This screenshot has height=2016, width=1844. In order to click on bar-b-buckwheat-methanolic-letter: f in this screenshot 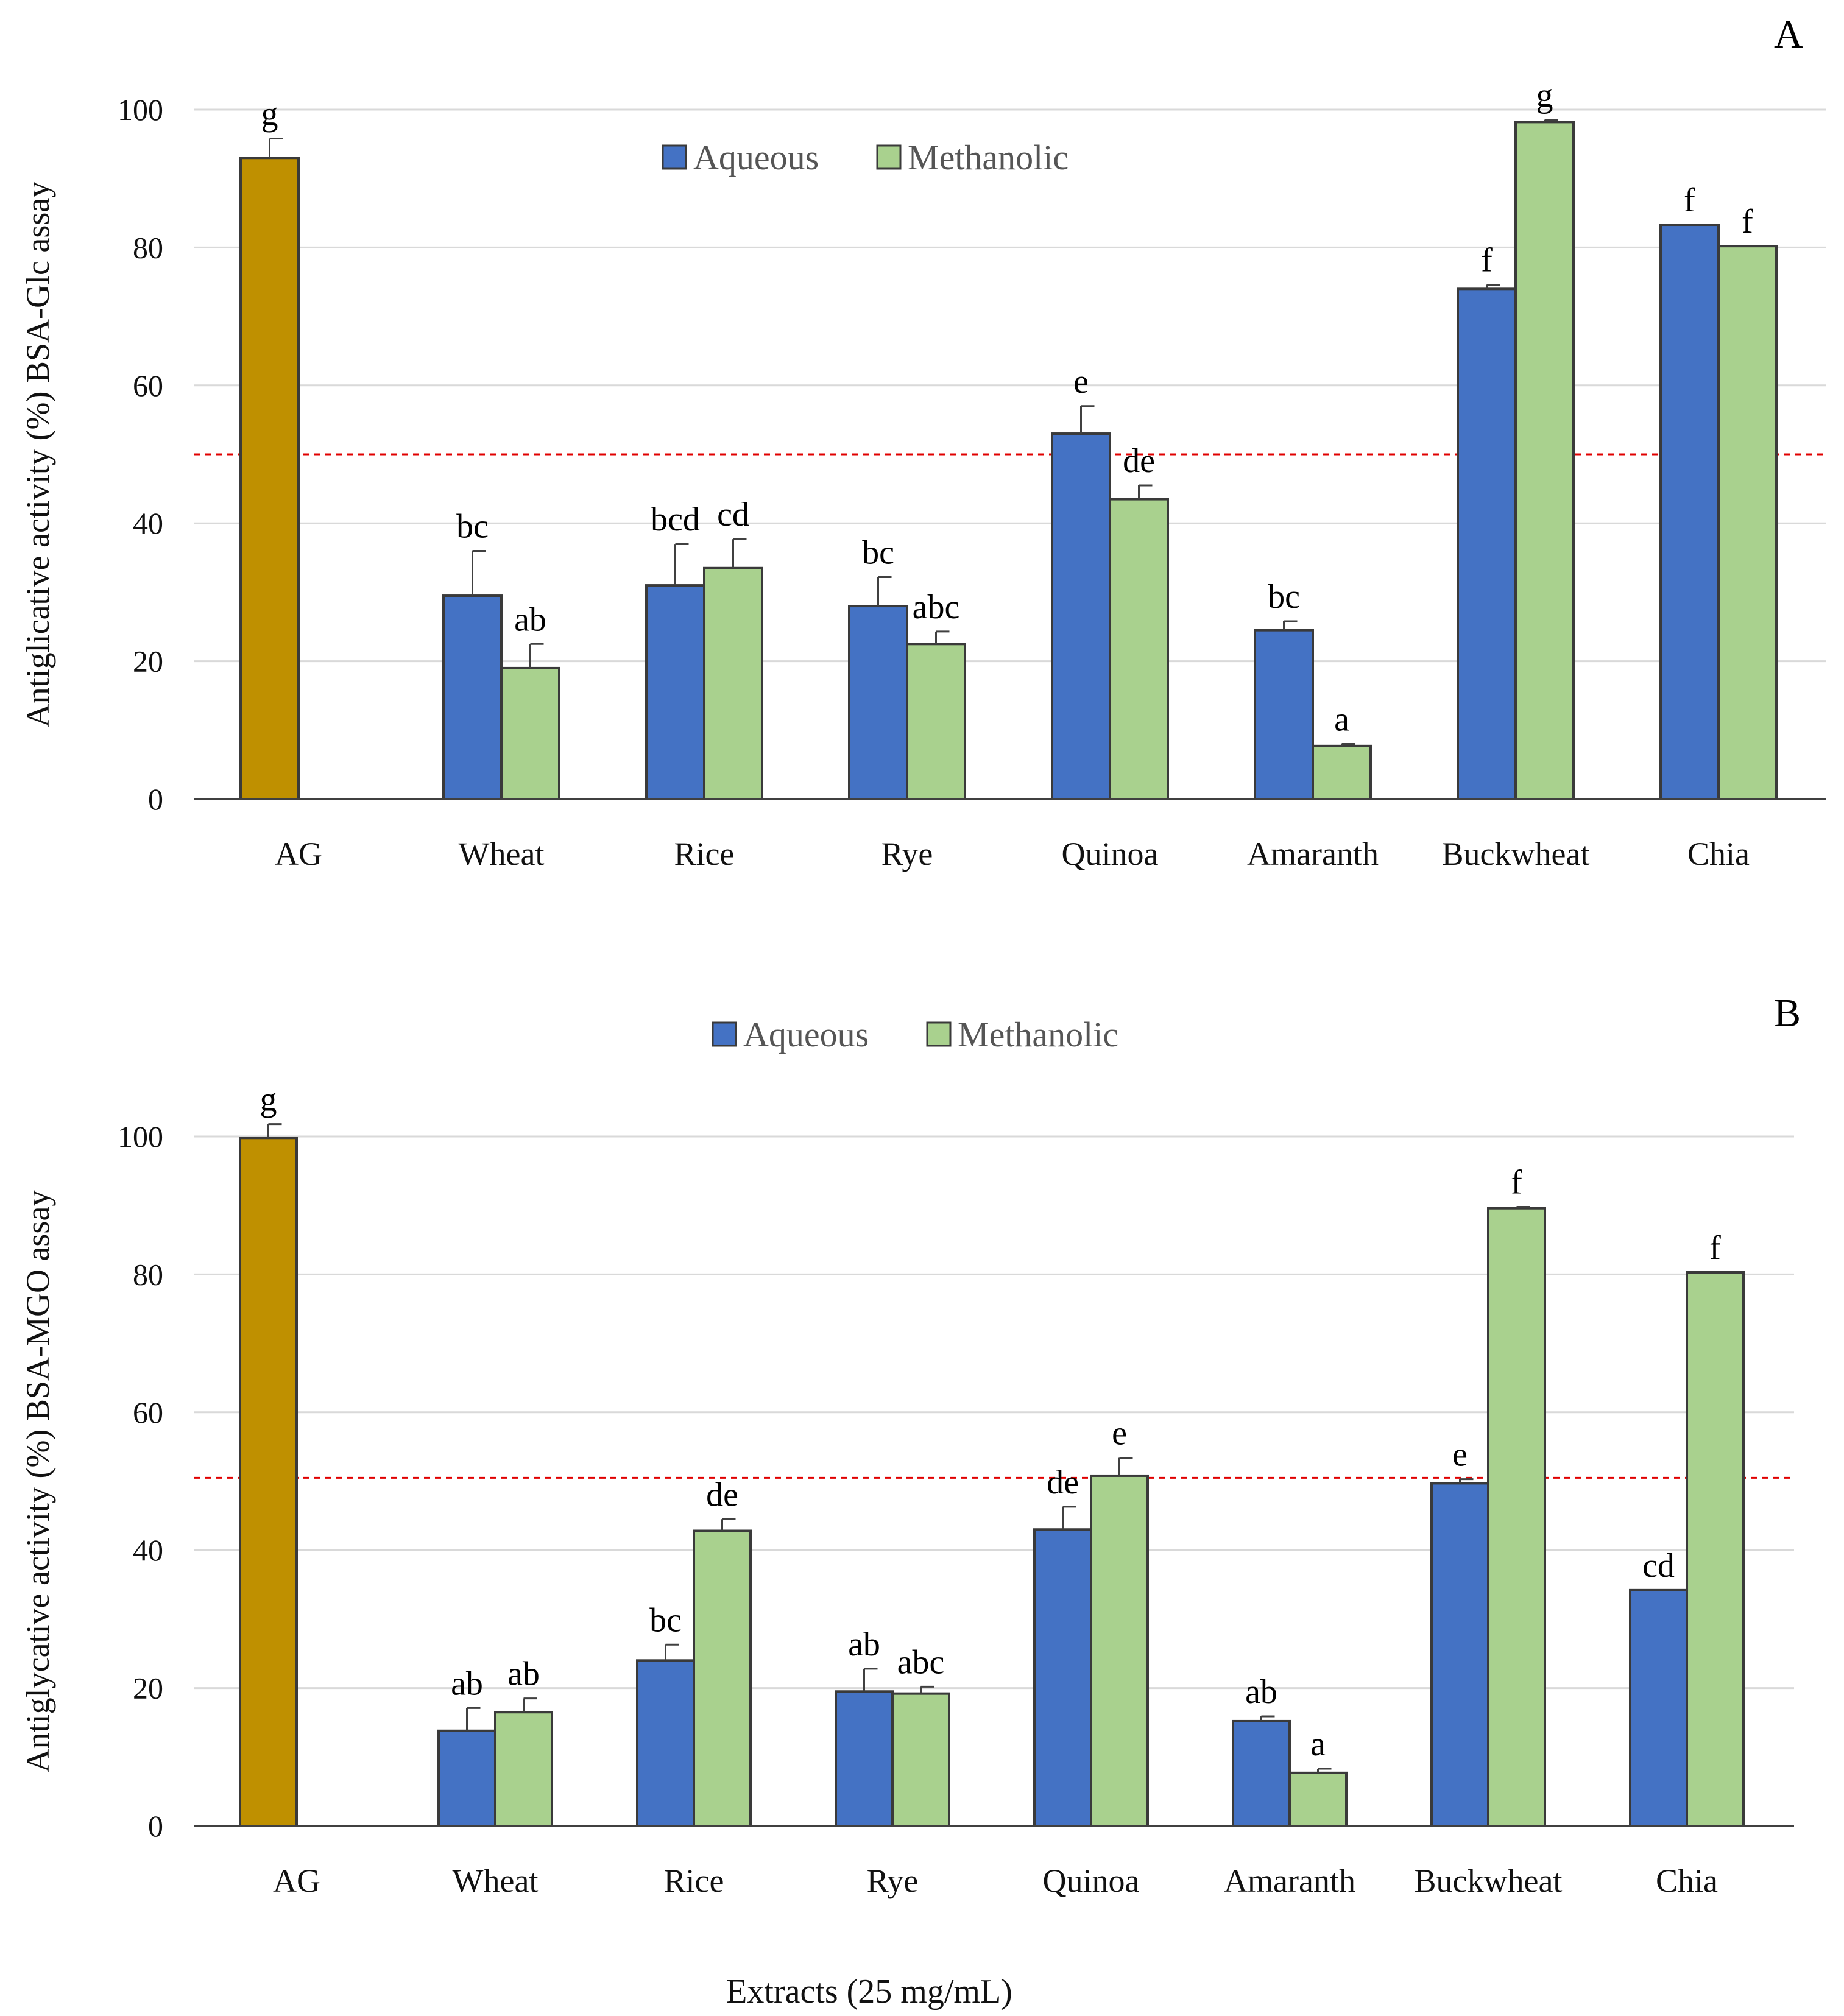, I will do `click(1516, 1182)`.